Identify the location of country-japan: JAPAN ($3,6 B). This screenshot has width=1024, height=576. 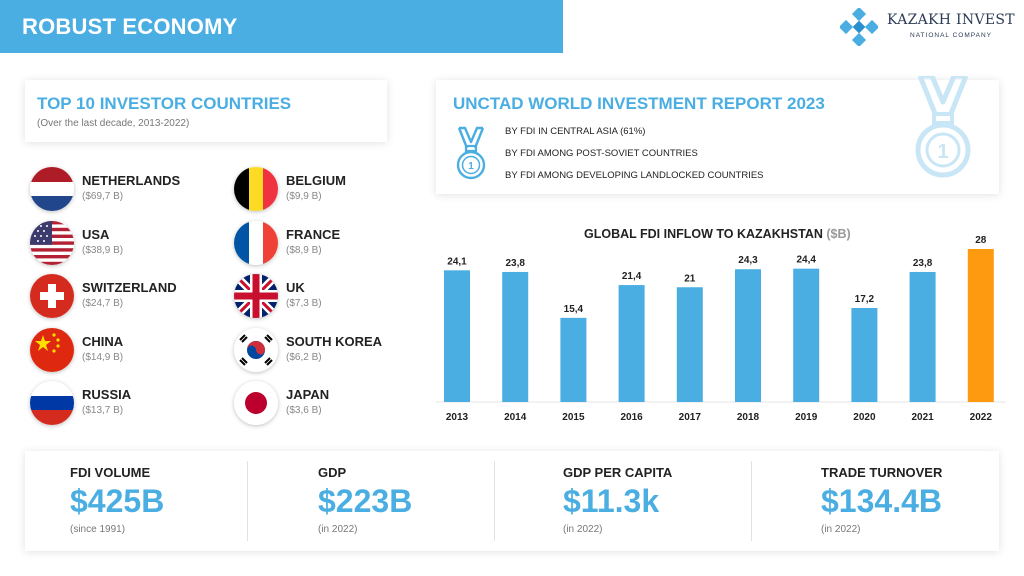
(329, 404).